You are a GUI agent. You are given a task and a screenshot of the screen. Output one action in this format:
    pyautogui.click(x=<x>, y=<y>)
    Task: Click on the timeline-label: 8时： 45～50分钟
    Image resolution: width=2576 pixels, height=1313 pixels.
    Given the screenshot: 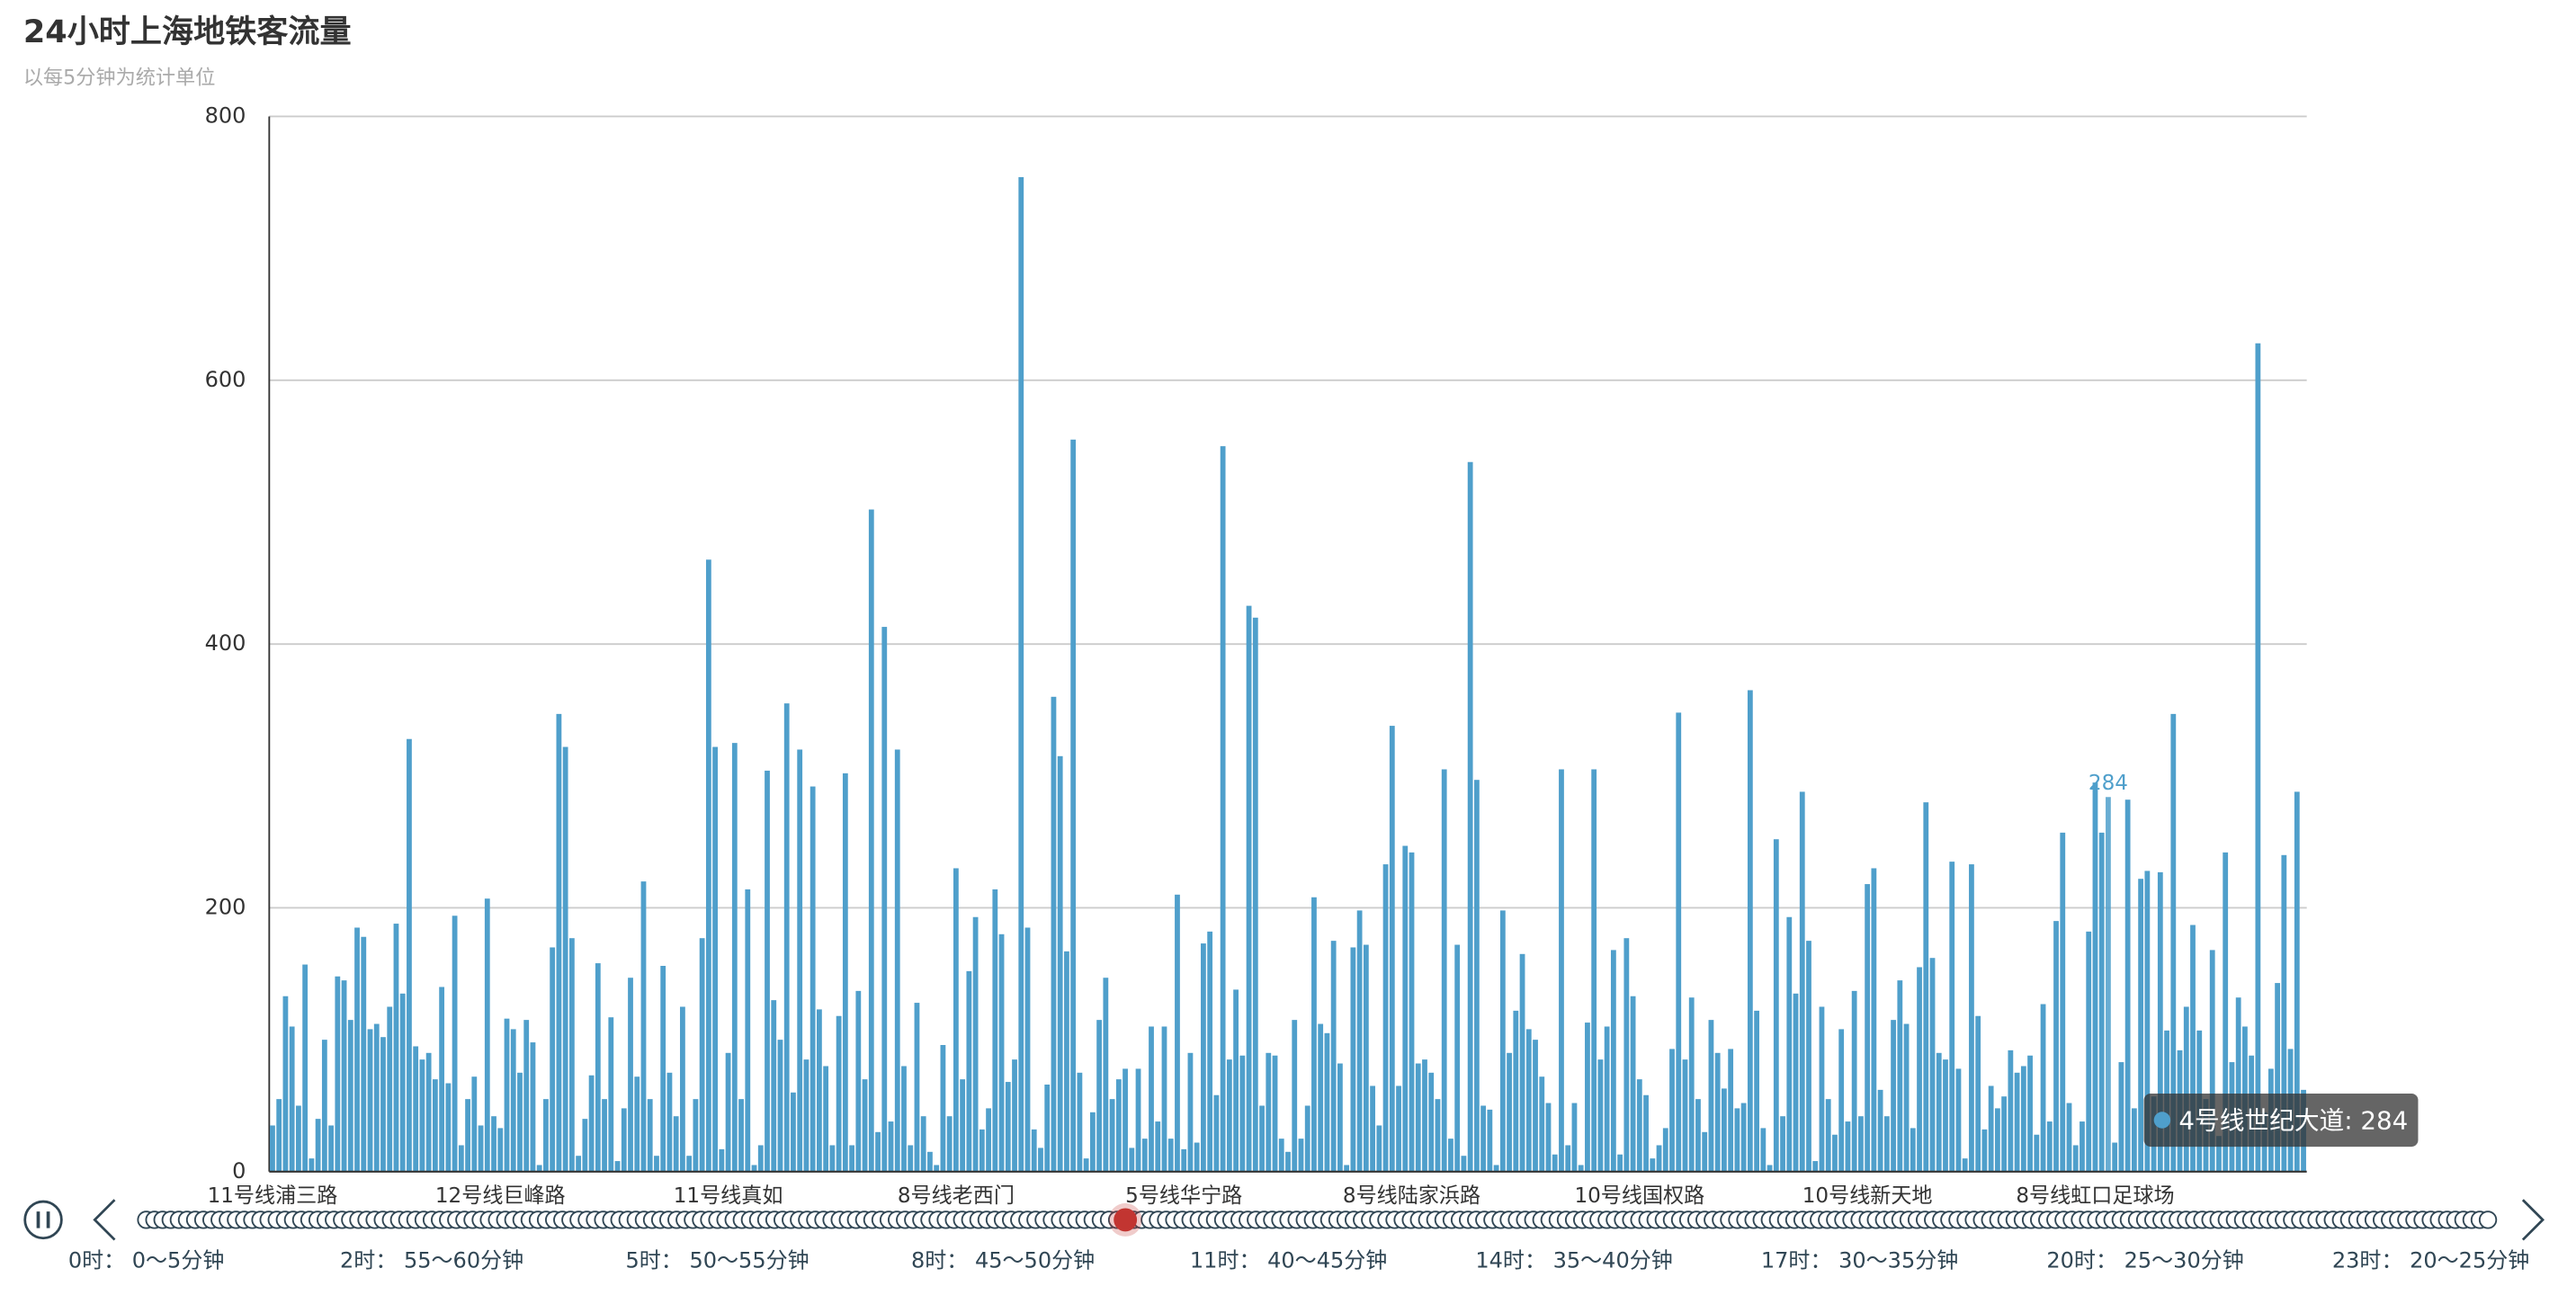 What is the action you would take?
    pyautogui.click(x=1003, y=1260)
    